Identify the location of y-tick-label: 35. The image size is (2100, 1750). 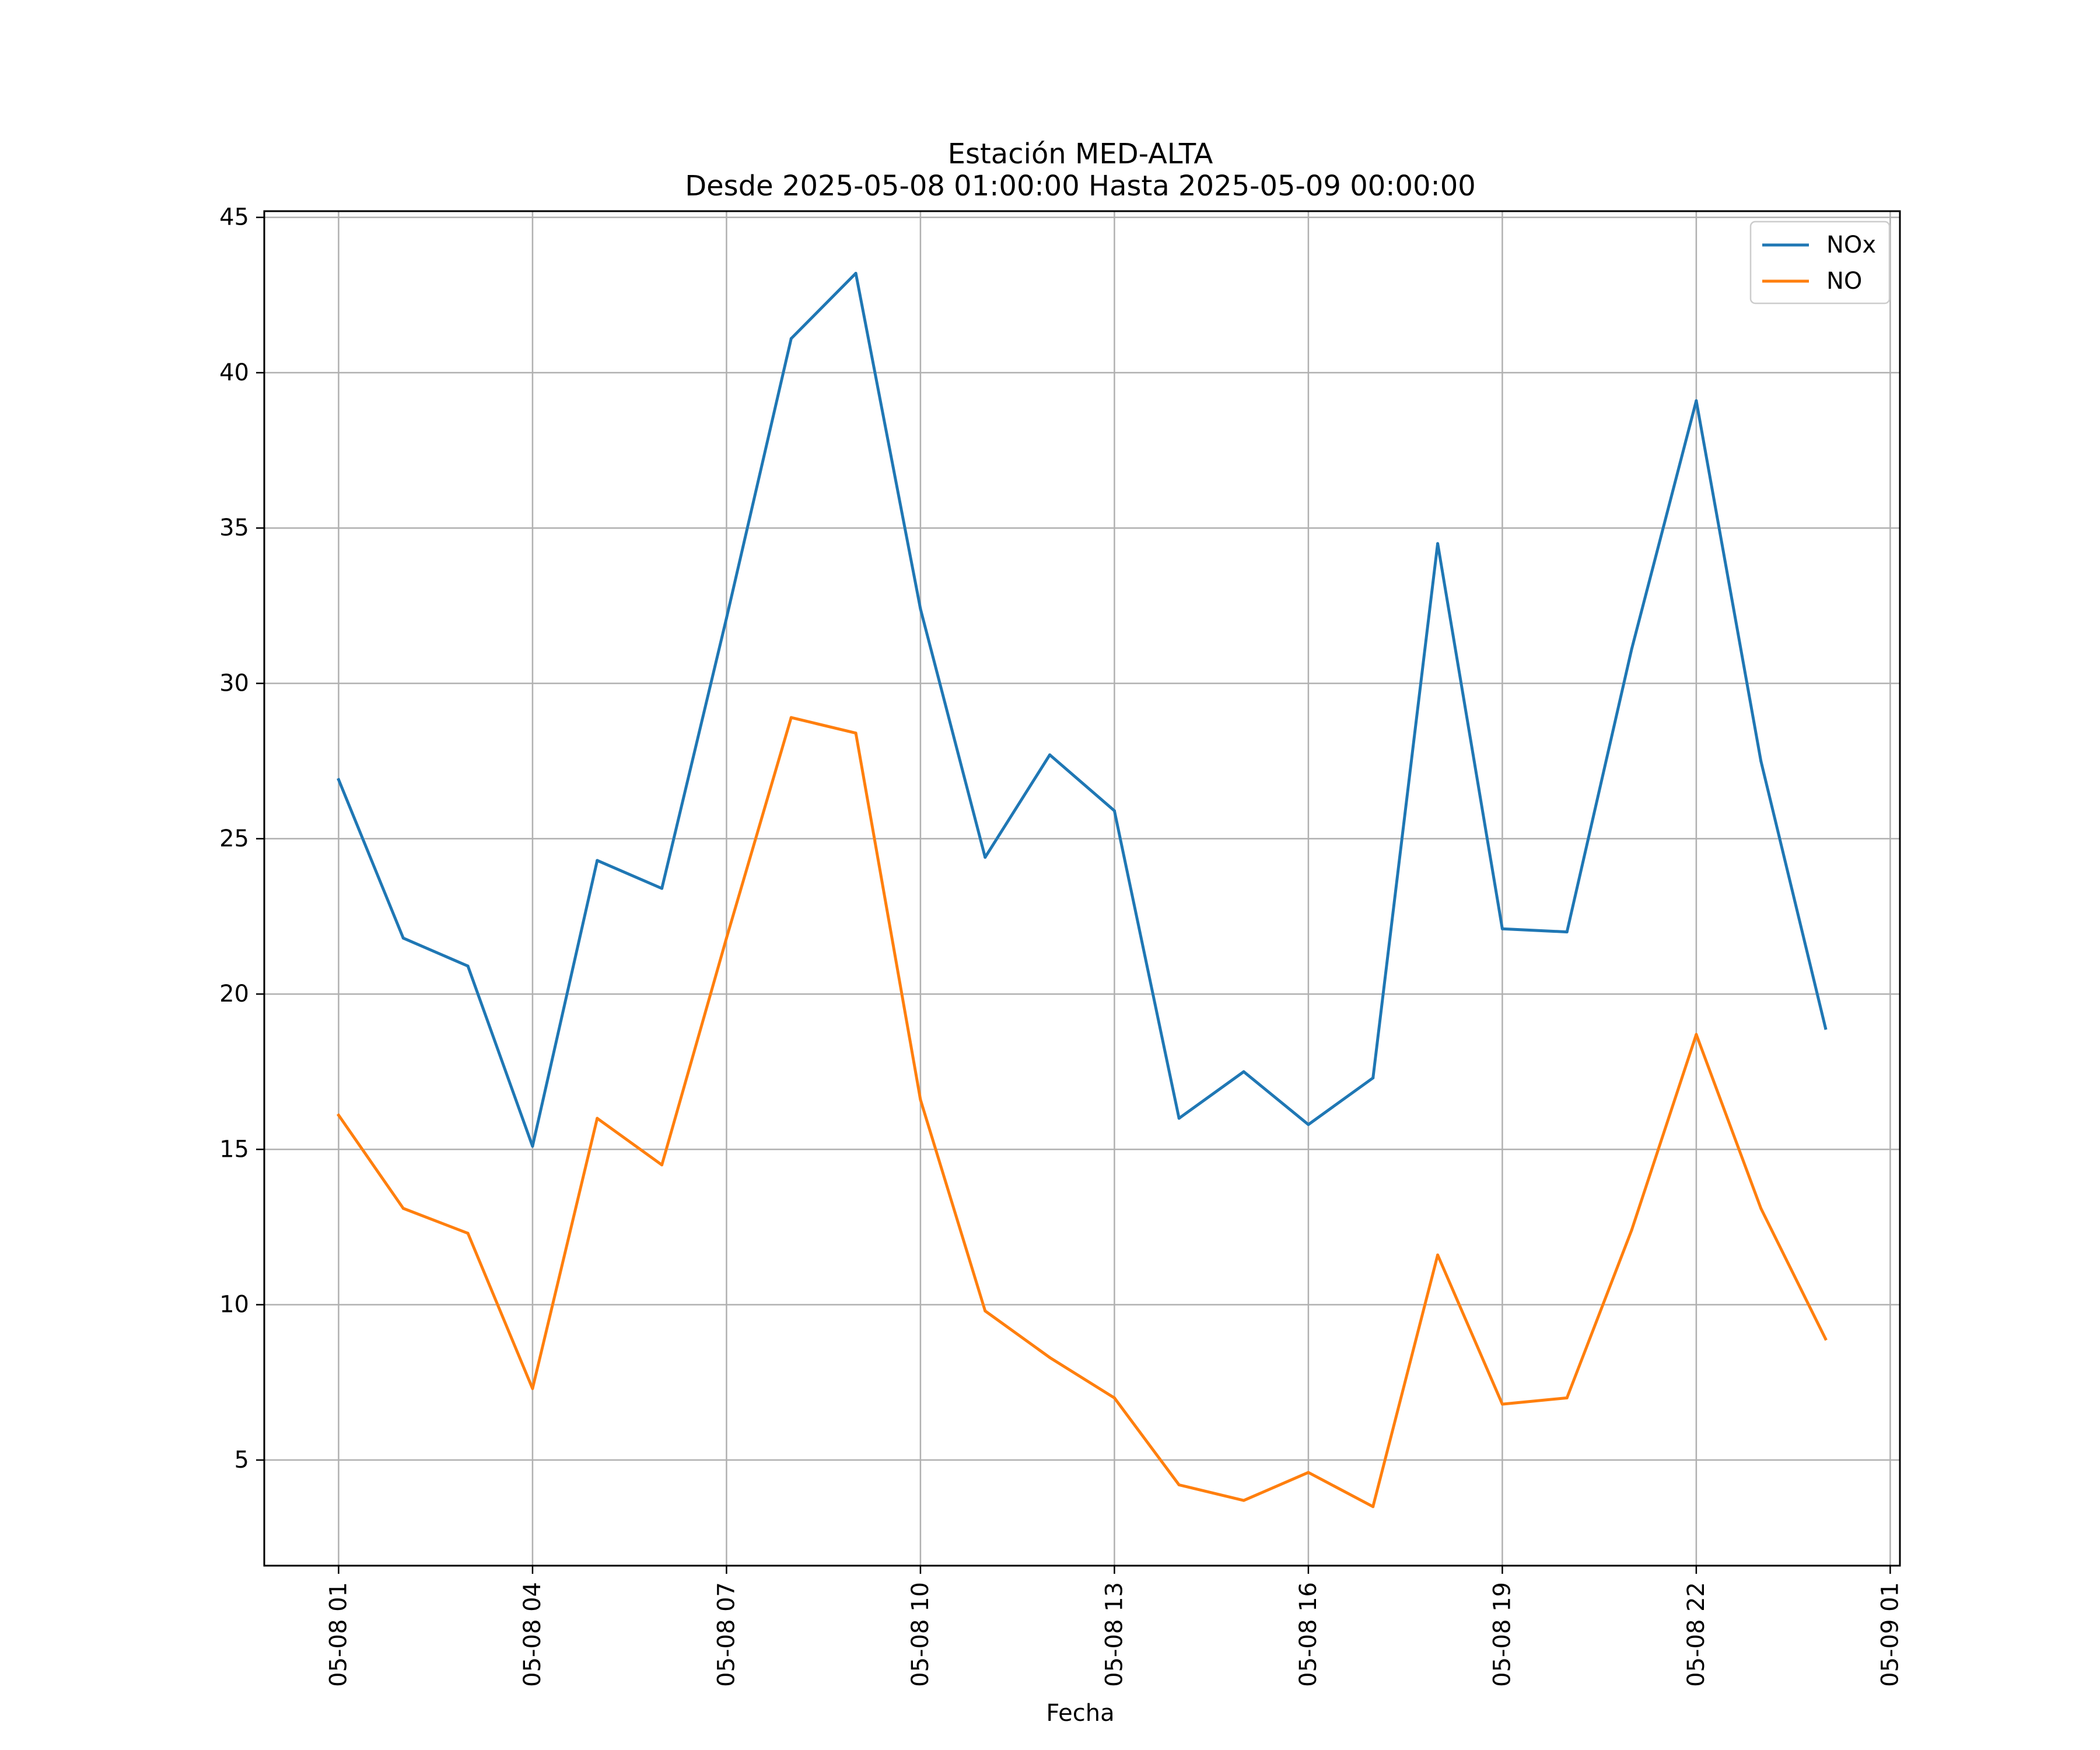
(234, 527).